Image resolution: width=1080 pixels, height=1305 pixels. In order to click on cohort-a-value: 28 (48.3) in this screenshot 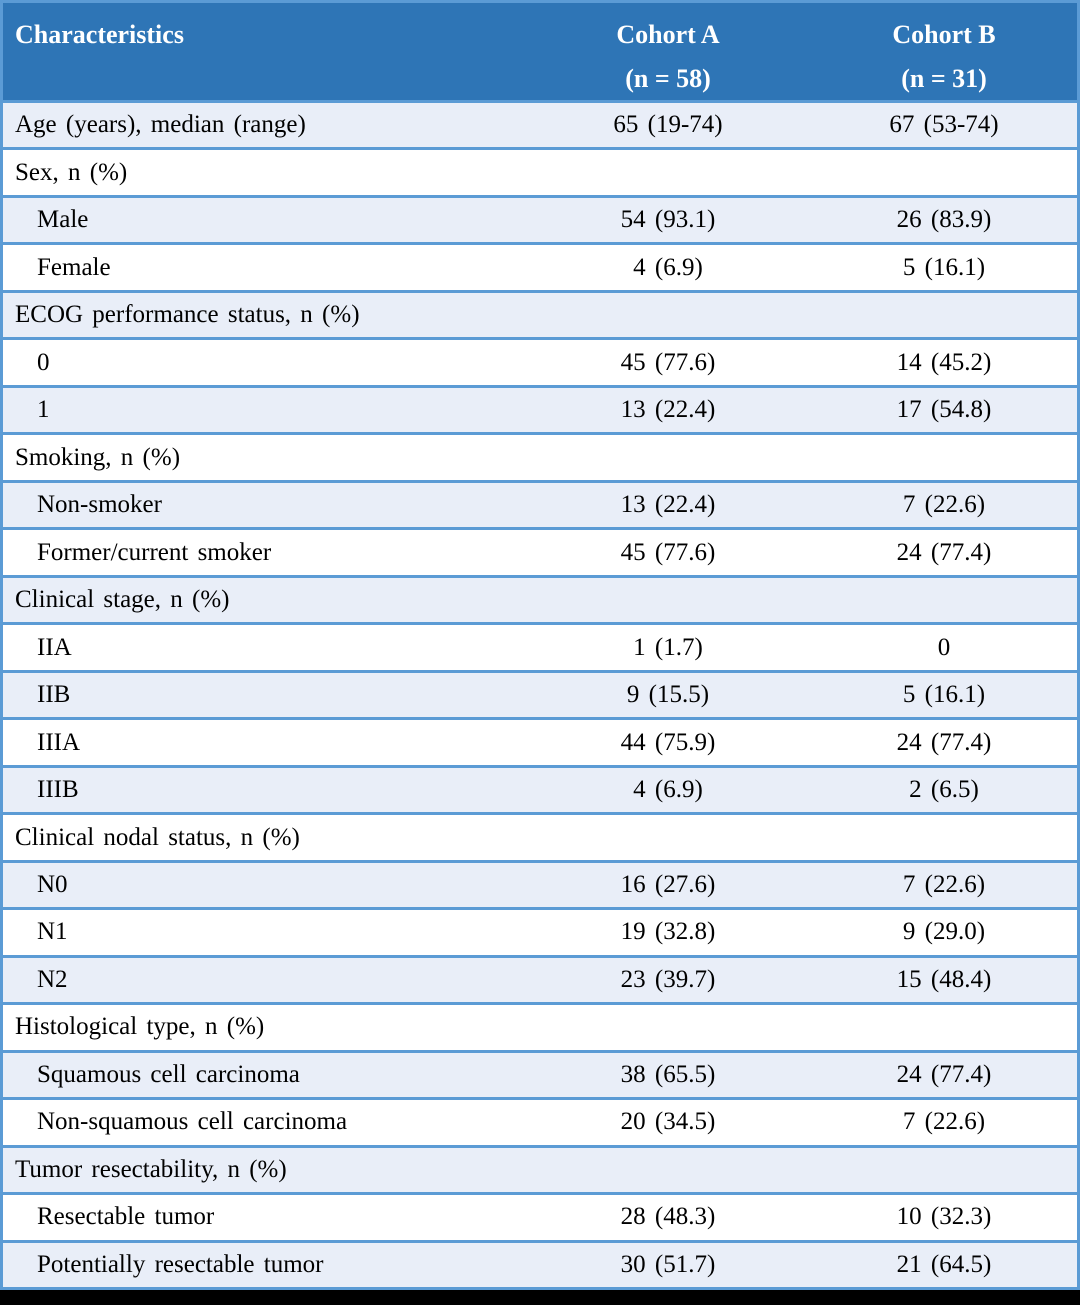, I will do `click(668, 1217)`.